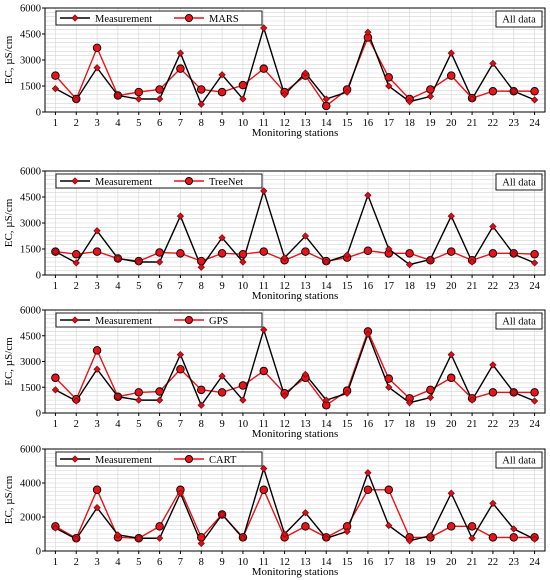  I want to click on legend-marker-gps, so click(189, 320).